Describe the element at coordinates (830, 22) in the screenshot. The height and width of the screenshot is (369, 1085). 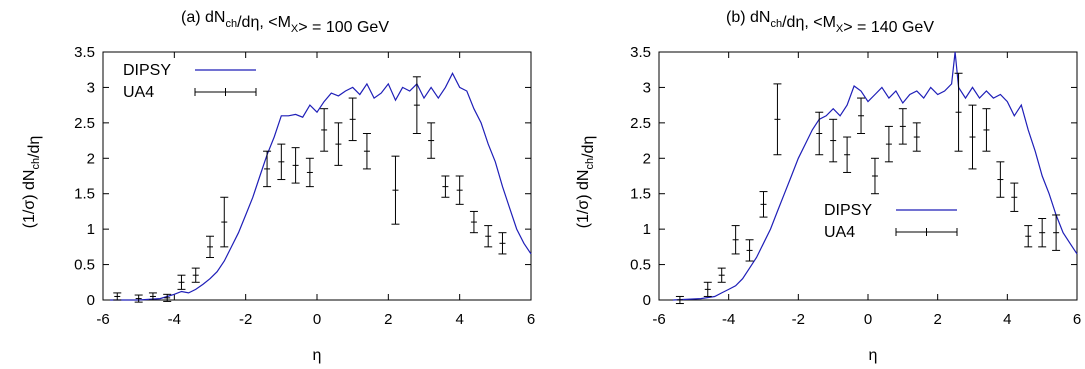
I see `chart-title: (b) dNch/dη, <MX> = 140 GeV` at that location.